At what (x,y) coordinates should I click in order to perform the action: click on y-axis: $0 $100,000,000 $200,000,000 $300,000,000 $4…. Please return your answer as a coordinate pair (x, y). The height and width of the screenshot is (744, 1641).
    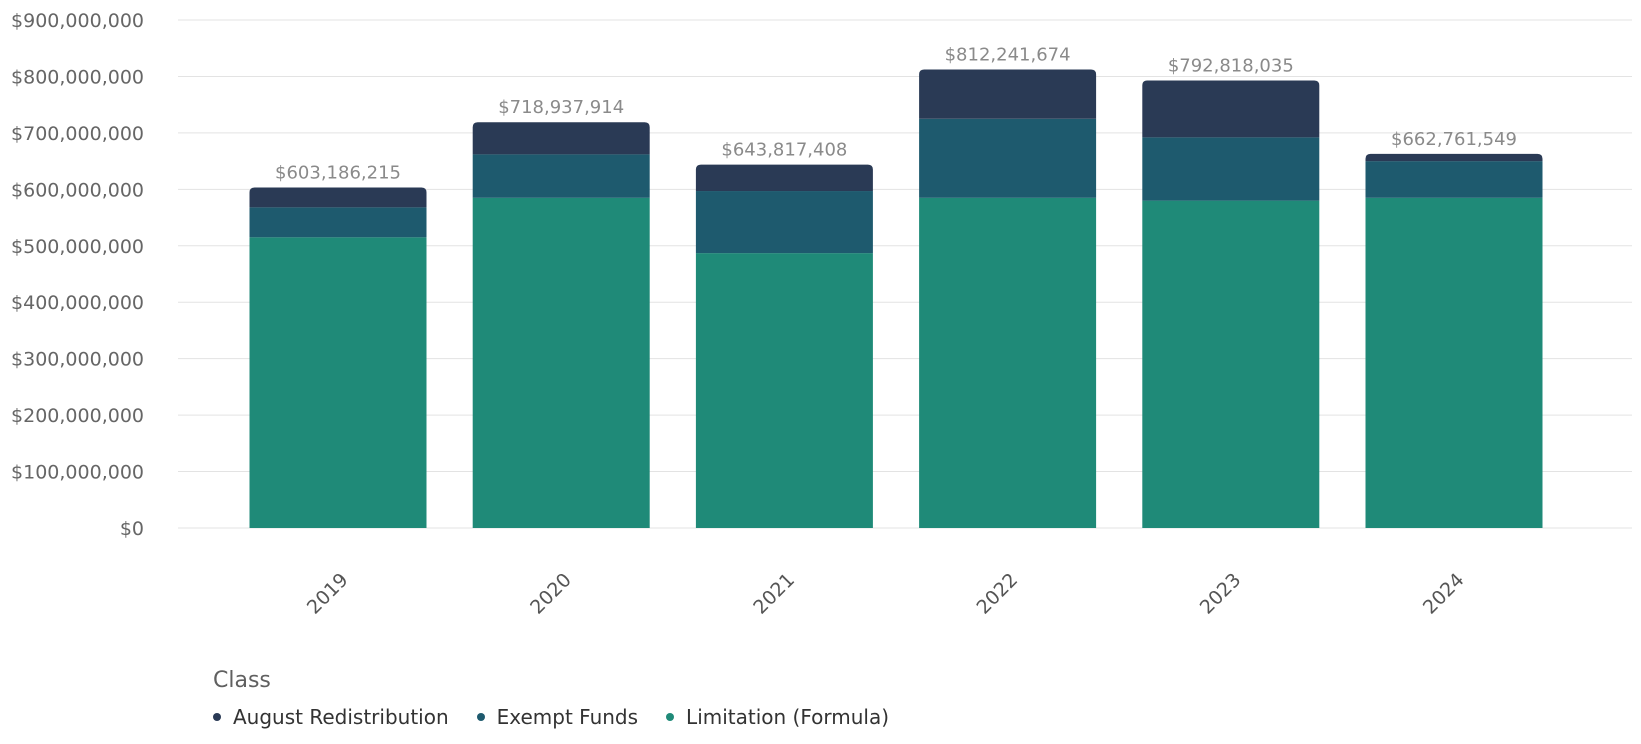
    Looking at the image, I should click on (77, 275).